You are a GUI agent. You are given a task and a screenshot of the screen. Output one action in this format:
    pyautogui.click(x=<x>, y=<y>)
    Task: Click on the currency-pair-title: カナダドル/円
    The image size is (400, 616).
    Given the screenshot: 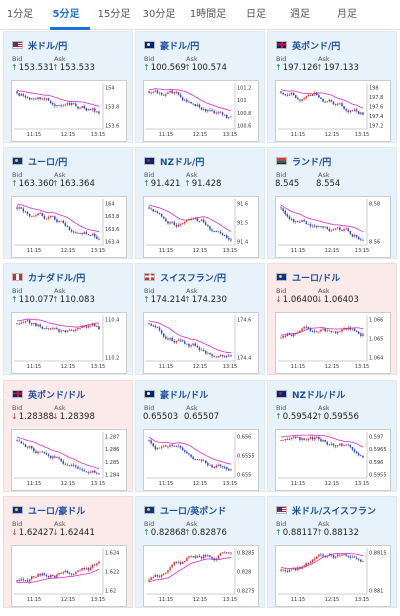 What is the action you would take?
    pyautogui.click(x=48, y=277)
    